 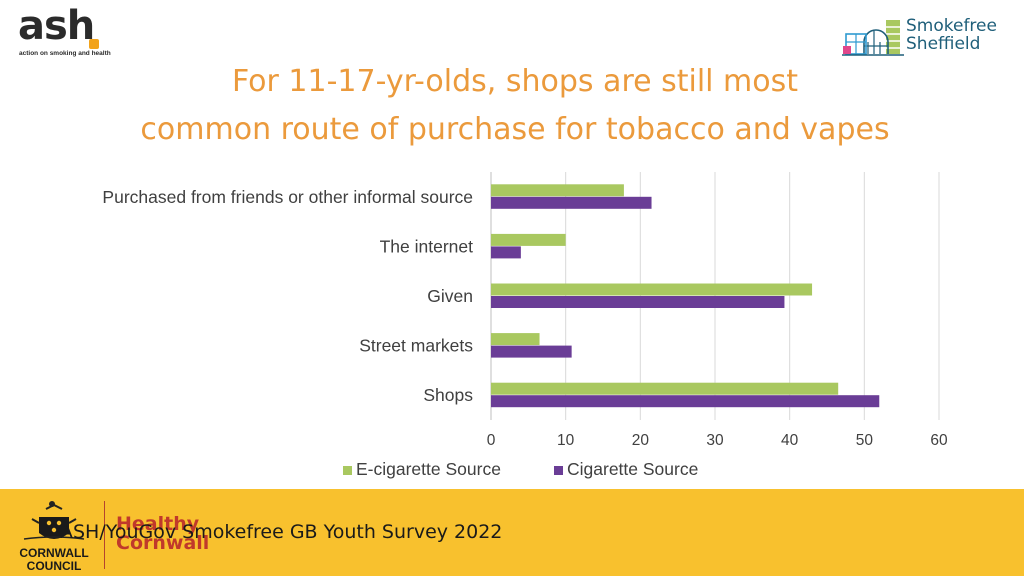 I want to click on smokefree-sheffield-logo: Smokefree Sheffield, so click(x=927, y=37).